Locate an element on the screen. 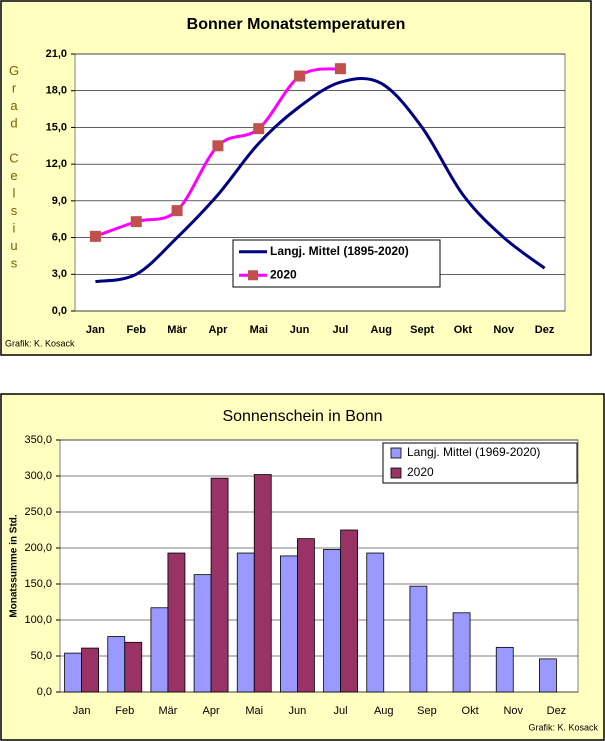 The image size is (605, 741). y-tick-label: 15,0 is located at coordinates (56, 127).